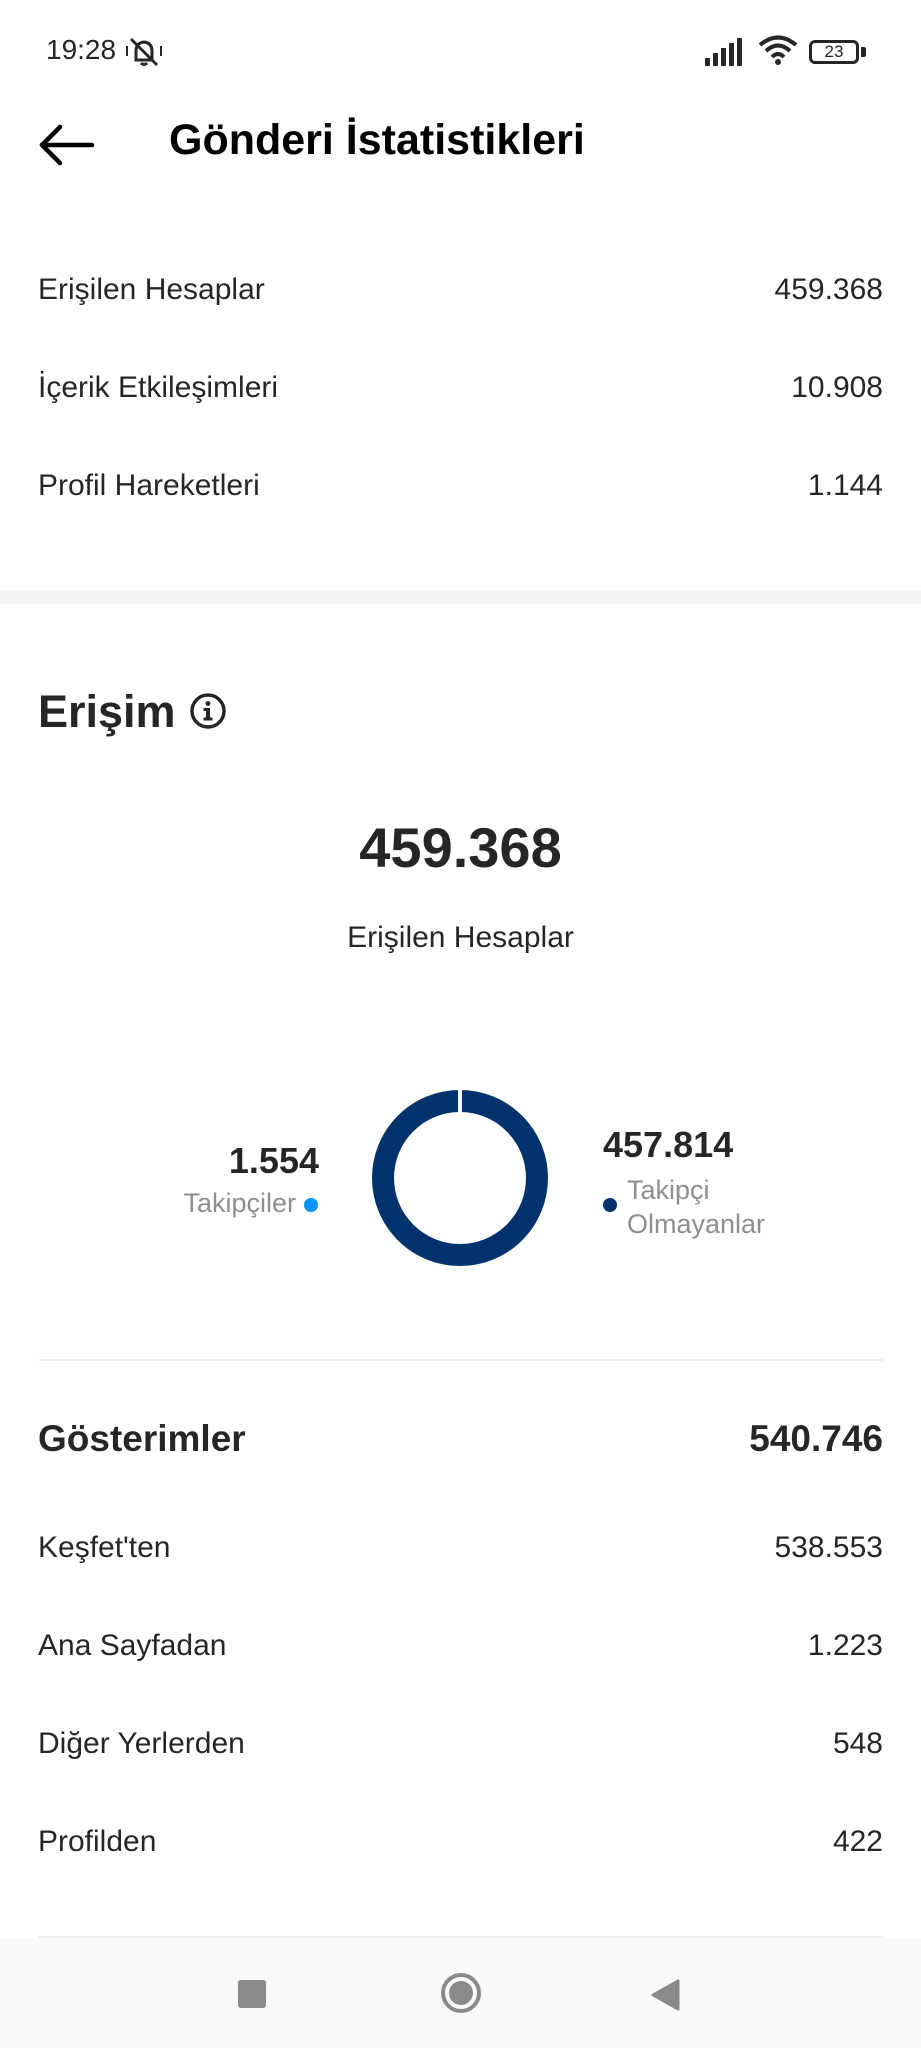 Image resolution: width=921 pixels, height=2048 pixels. What do you see at coordinates (273, 1160) in the screenshot?
I see `followers-value: 1.554` at bounding box center [273, 1160].